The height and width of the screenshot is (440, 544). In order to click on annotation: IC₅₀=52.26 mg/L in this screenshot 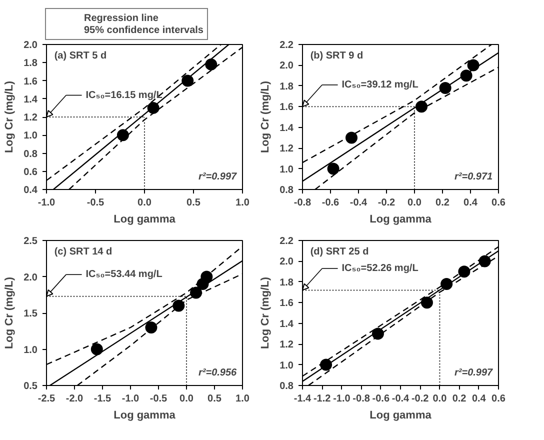, I will do `click(380, 268)`.